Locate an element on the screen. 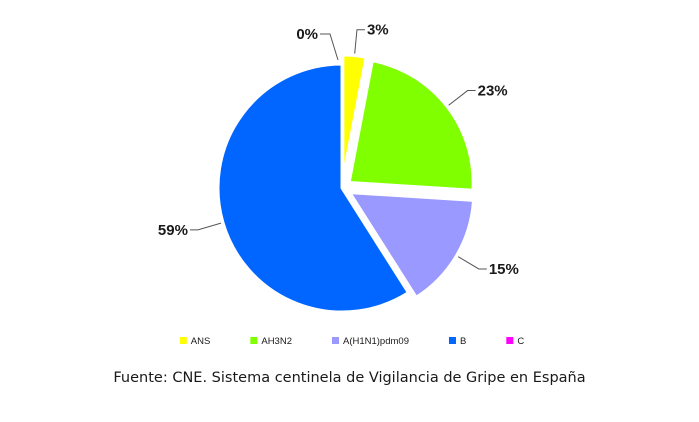  legend-label-b: B is located at coordinates (463, 341).